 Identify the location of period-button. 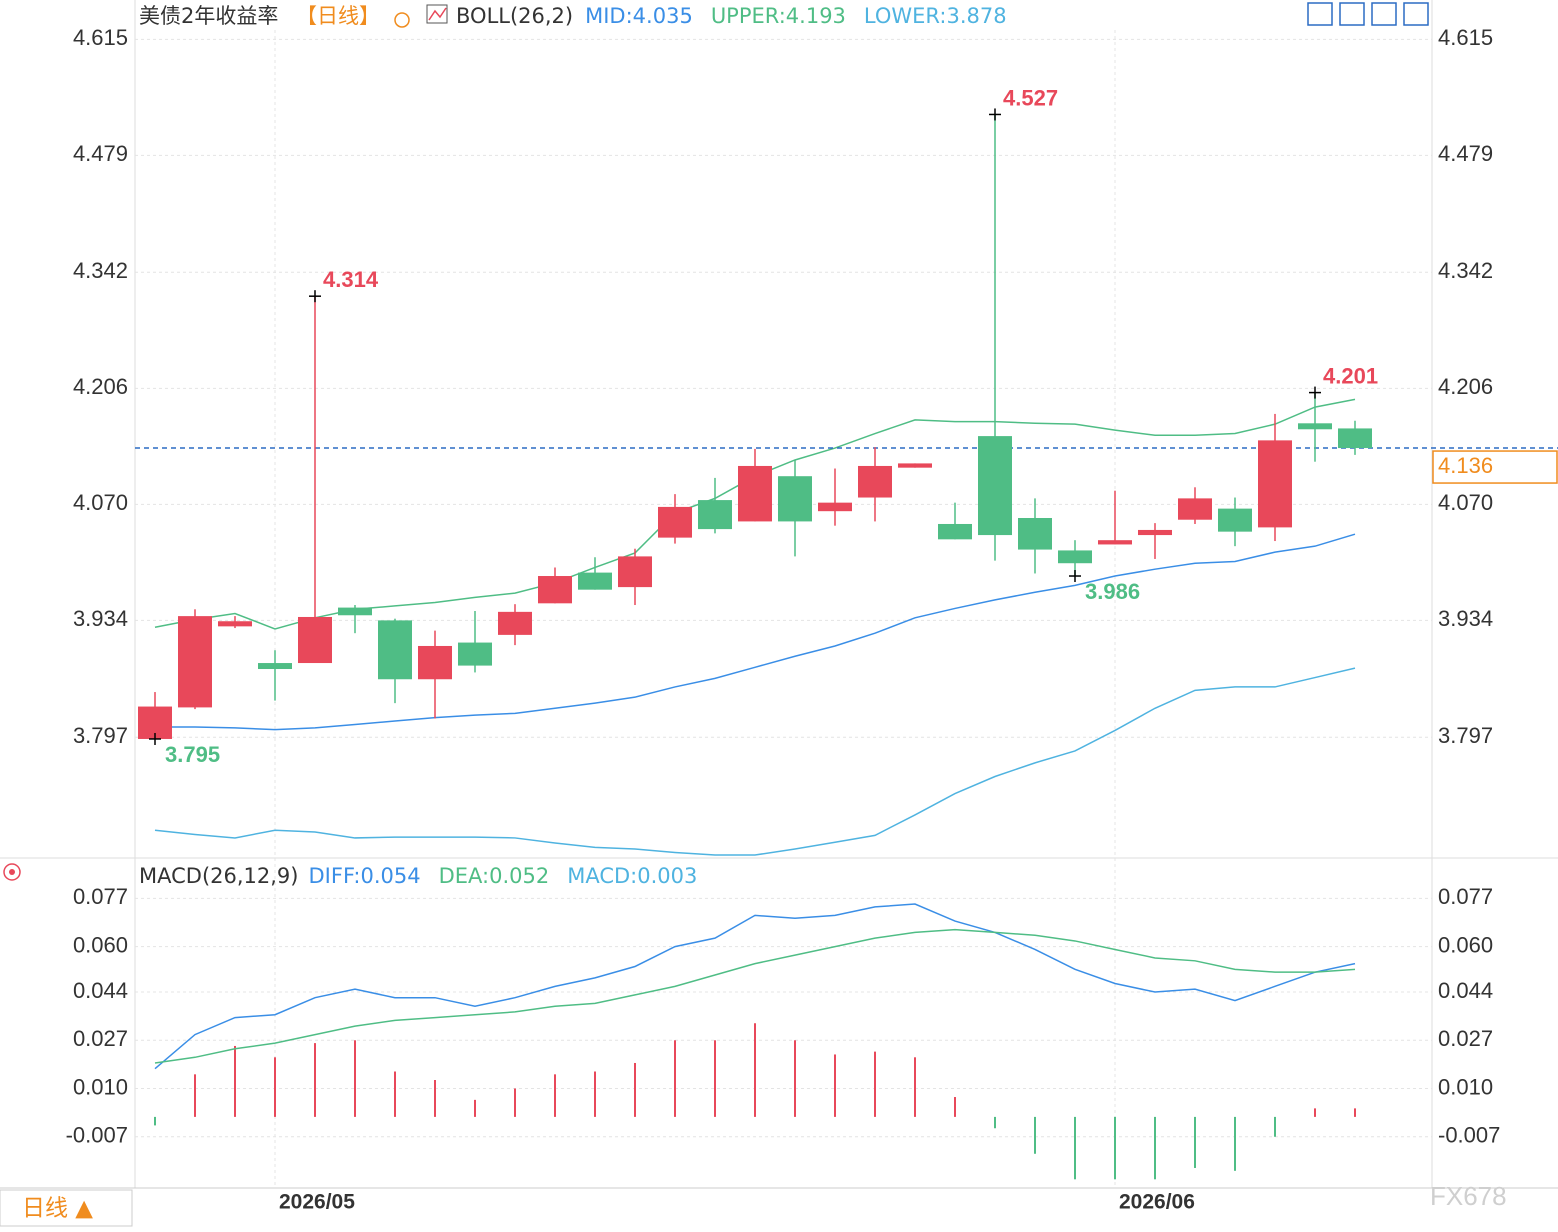
(66, 1208).